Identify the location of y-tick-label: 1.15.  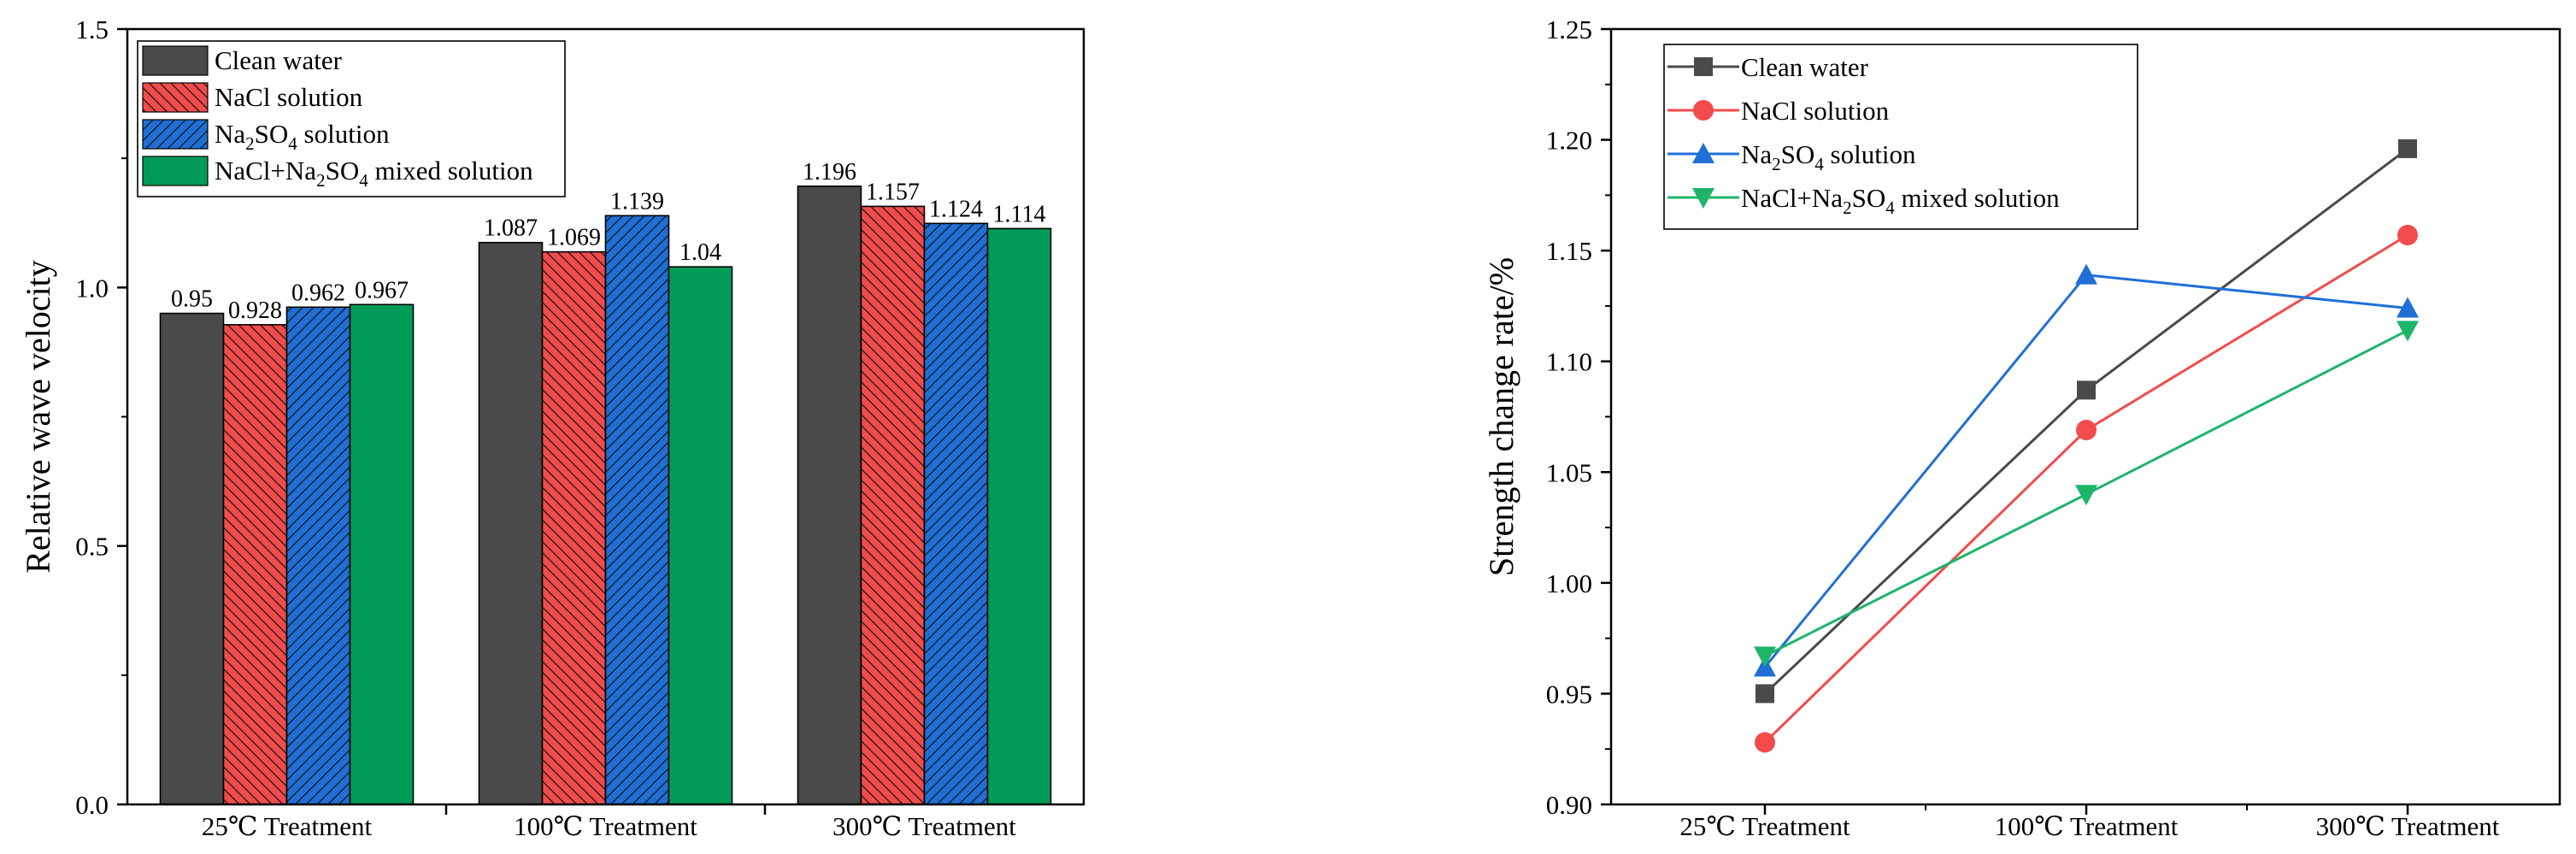
(1569, 251).